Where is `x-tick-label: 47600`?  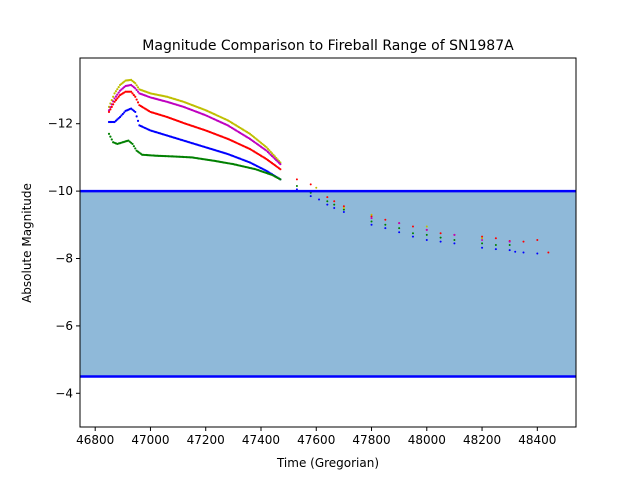 x-tick-label: 47600 is located at coordinates (316, 440).